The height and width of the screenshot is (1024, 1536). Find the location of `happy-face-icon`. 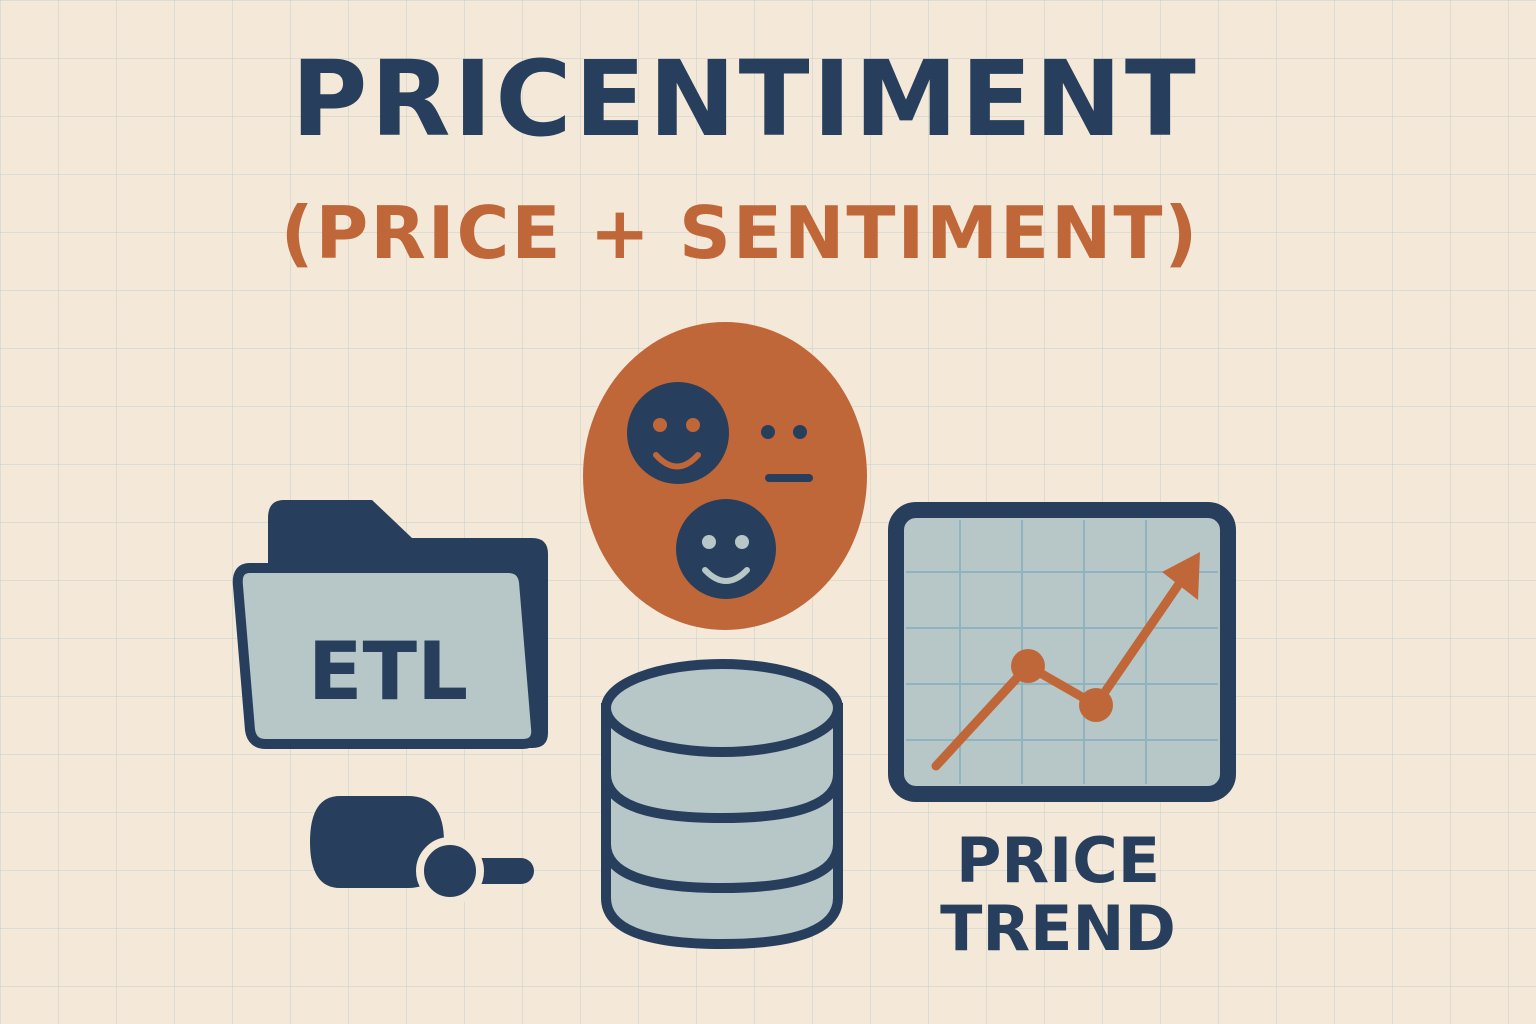

happy-face-icon is located at coordinates (678, 433).